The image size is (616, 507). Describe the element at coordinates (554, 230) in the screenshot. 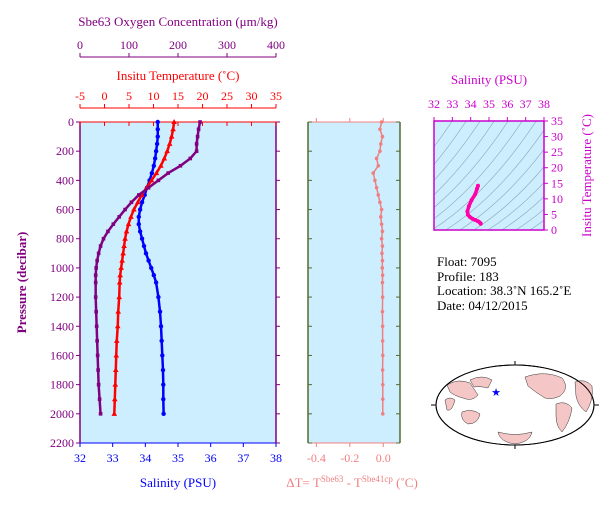

I see `ts-temperature-tick-label: 0` at that location.